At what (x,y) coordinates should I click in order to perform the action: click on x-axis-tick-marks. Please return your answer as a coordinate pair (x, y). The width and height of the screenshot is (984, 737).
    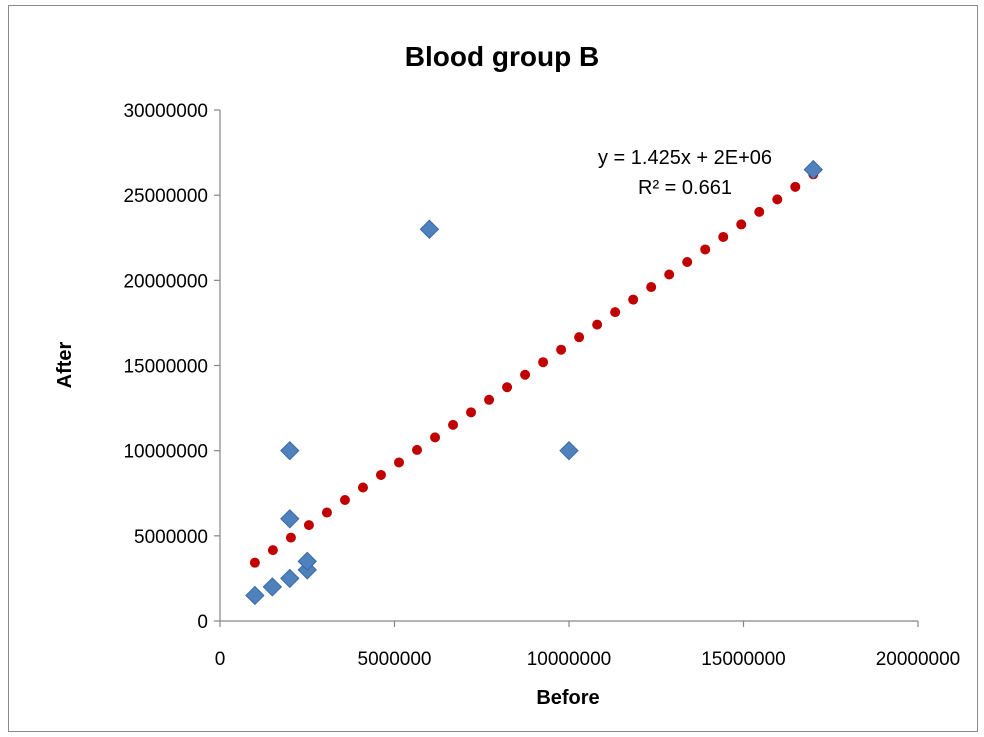
    Looking at the image, I should click on (569, 624).